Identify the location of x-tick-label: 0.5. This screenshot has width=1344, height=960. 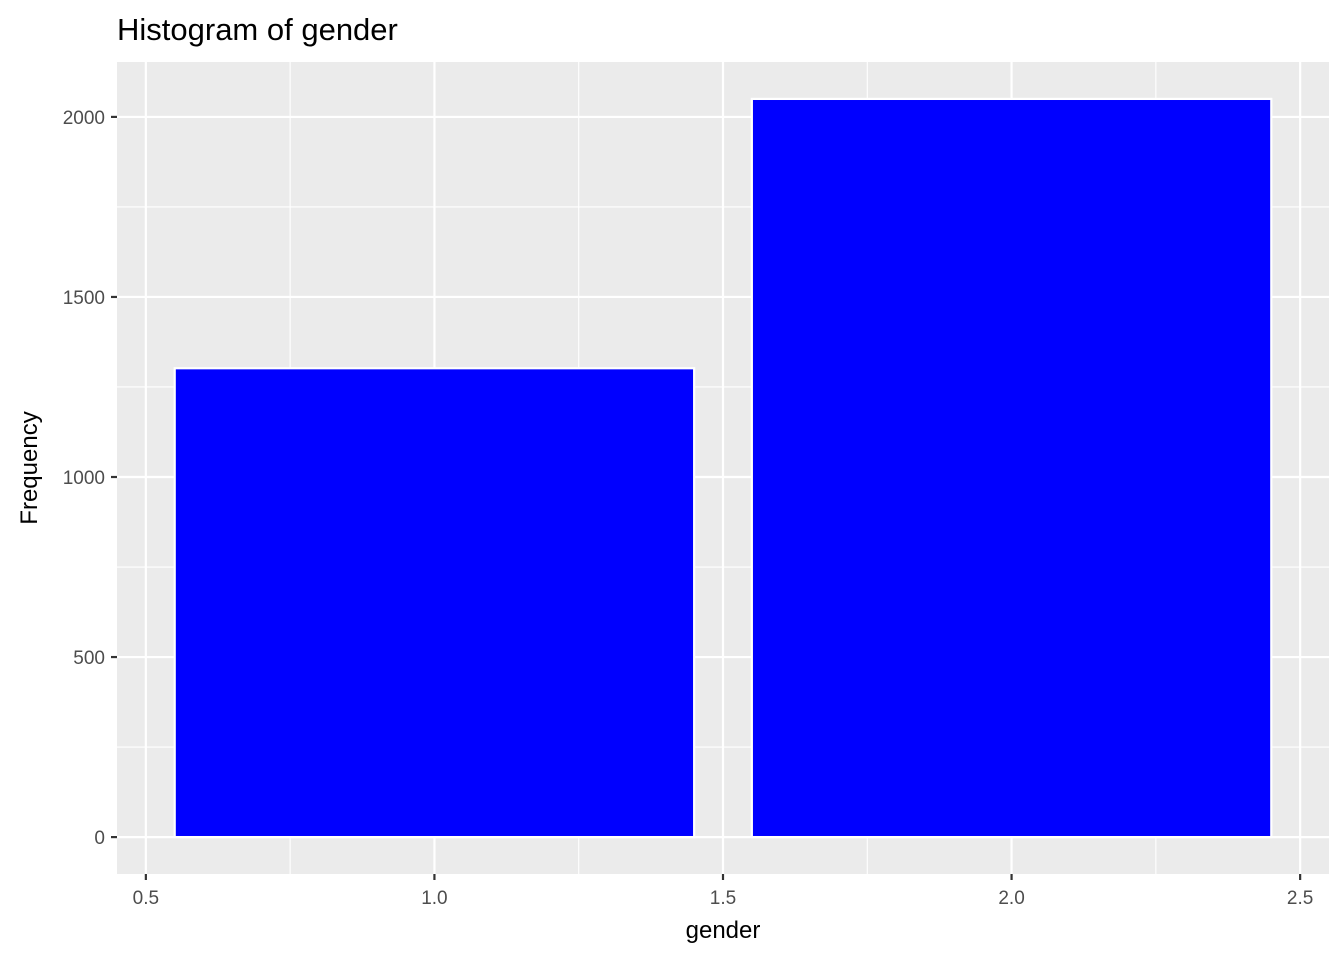
(146, 898).